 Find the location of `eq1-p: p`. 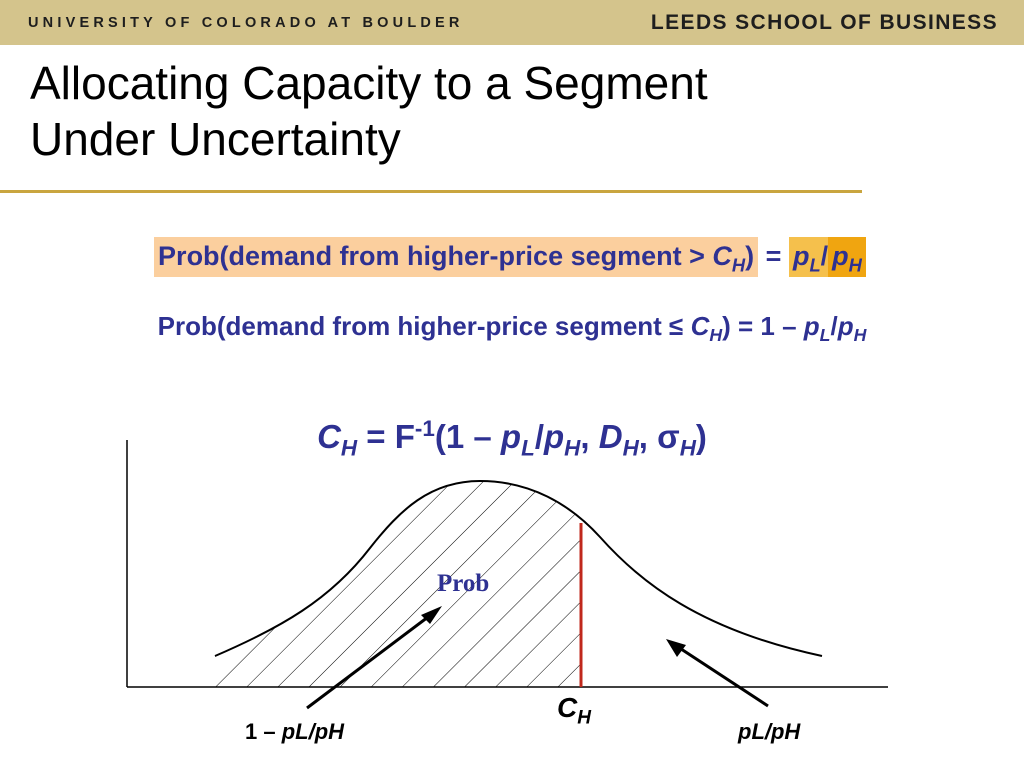

eq1-p: p is located at coordinates (801, 256).